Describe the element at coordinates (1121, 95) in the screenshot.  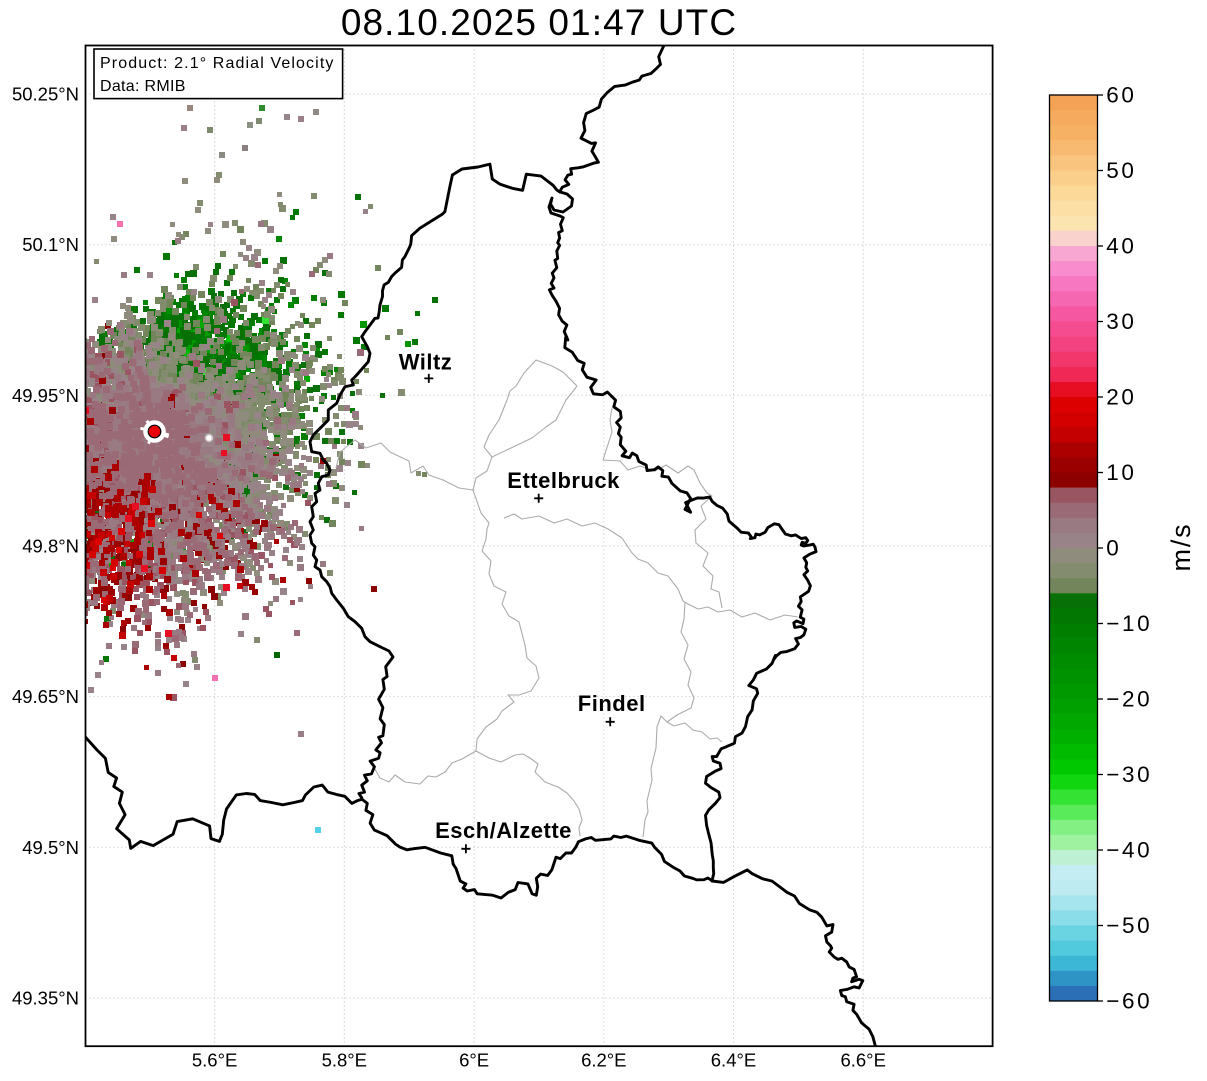
I see `svg-text: 60` at that location.